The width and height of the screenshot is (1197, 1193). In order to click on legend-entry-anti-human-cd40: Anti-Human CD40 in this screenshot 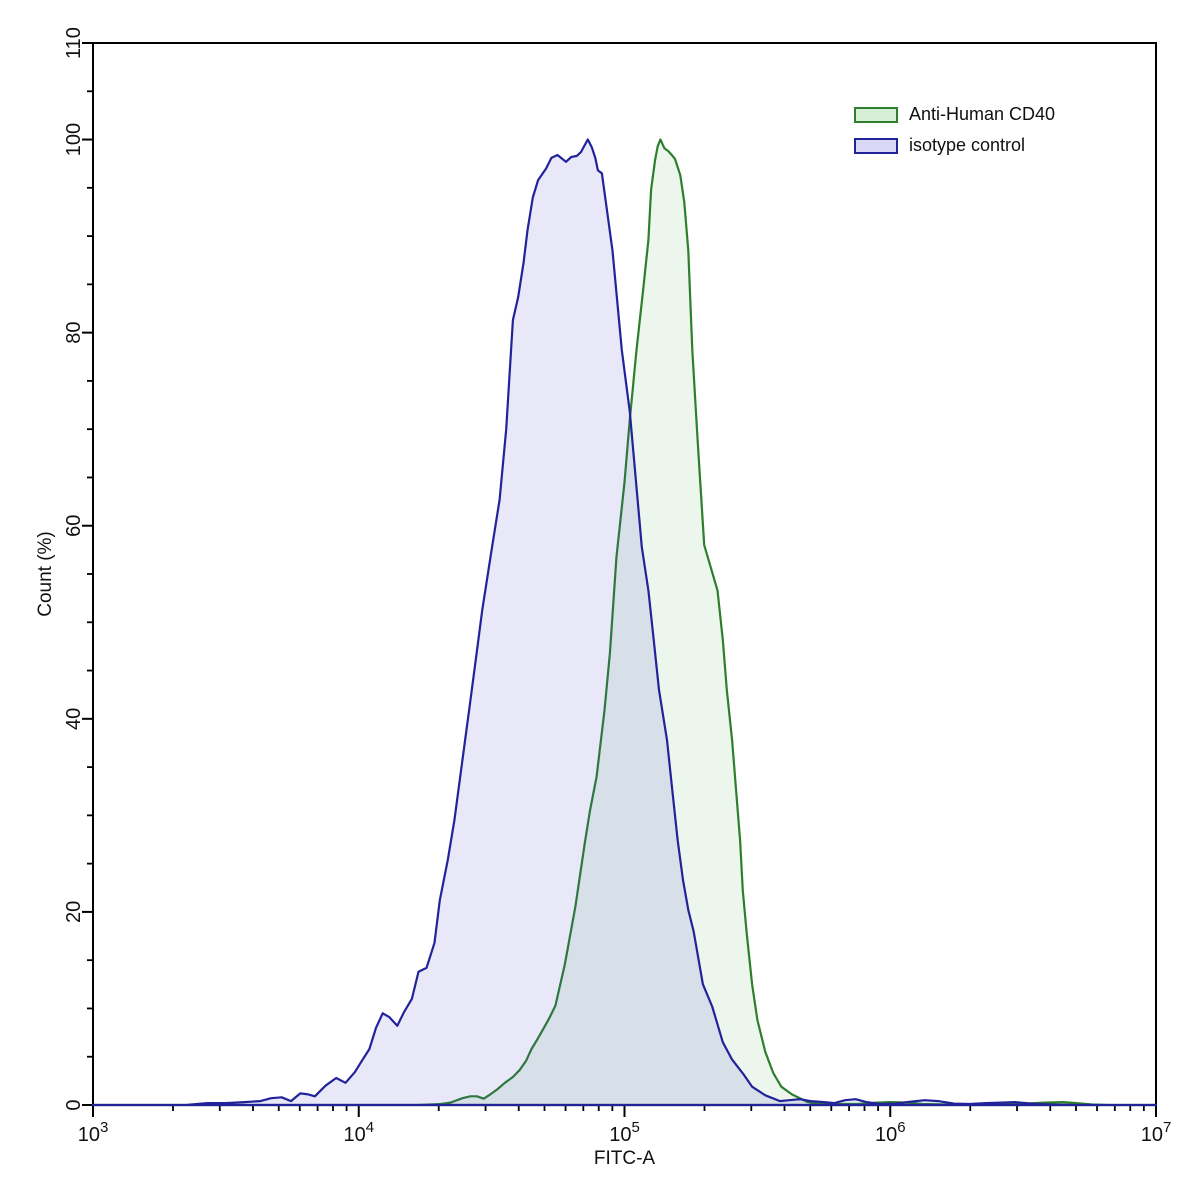, I will do `click(954, 114)`.